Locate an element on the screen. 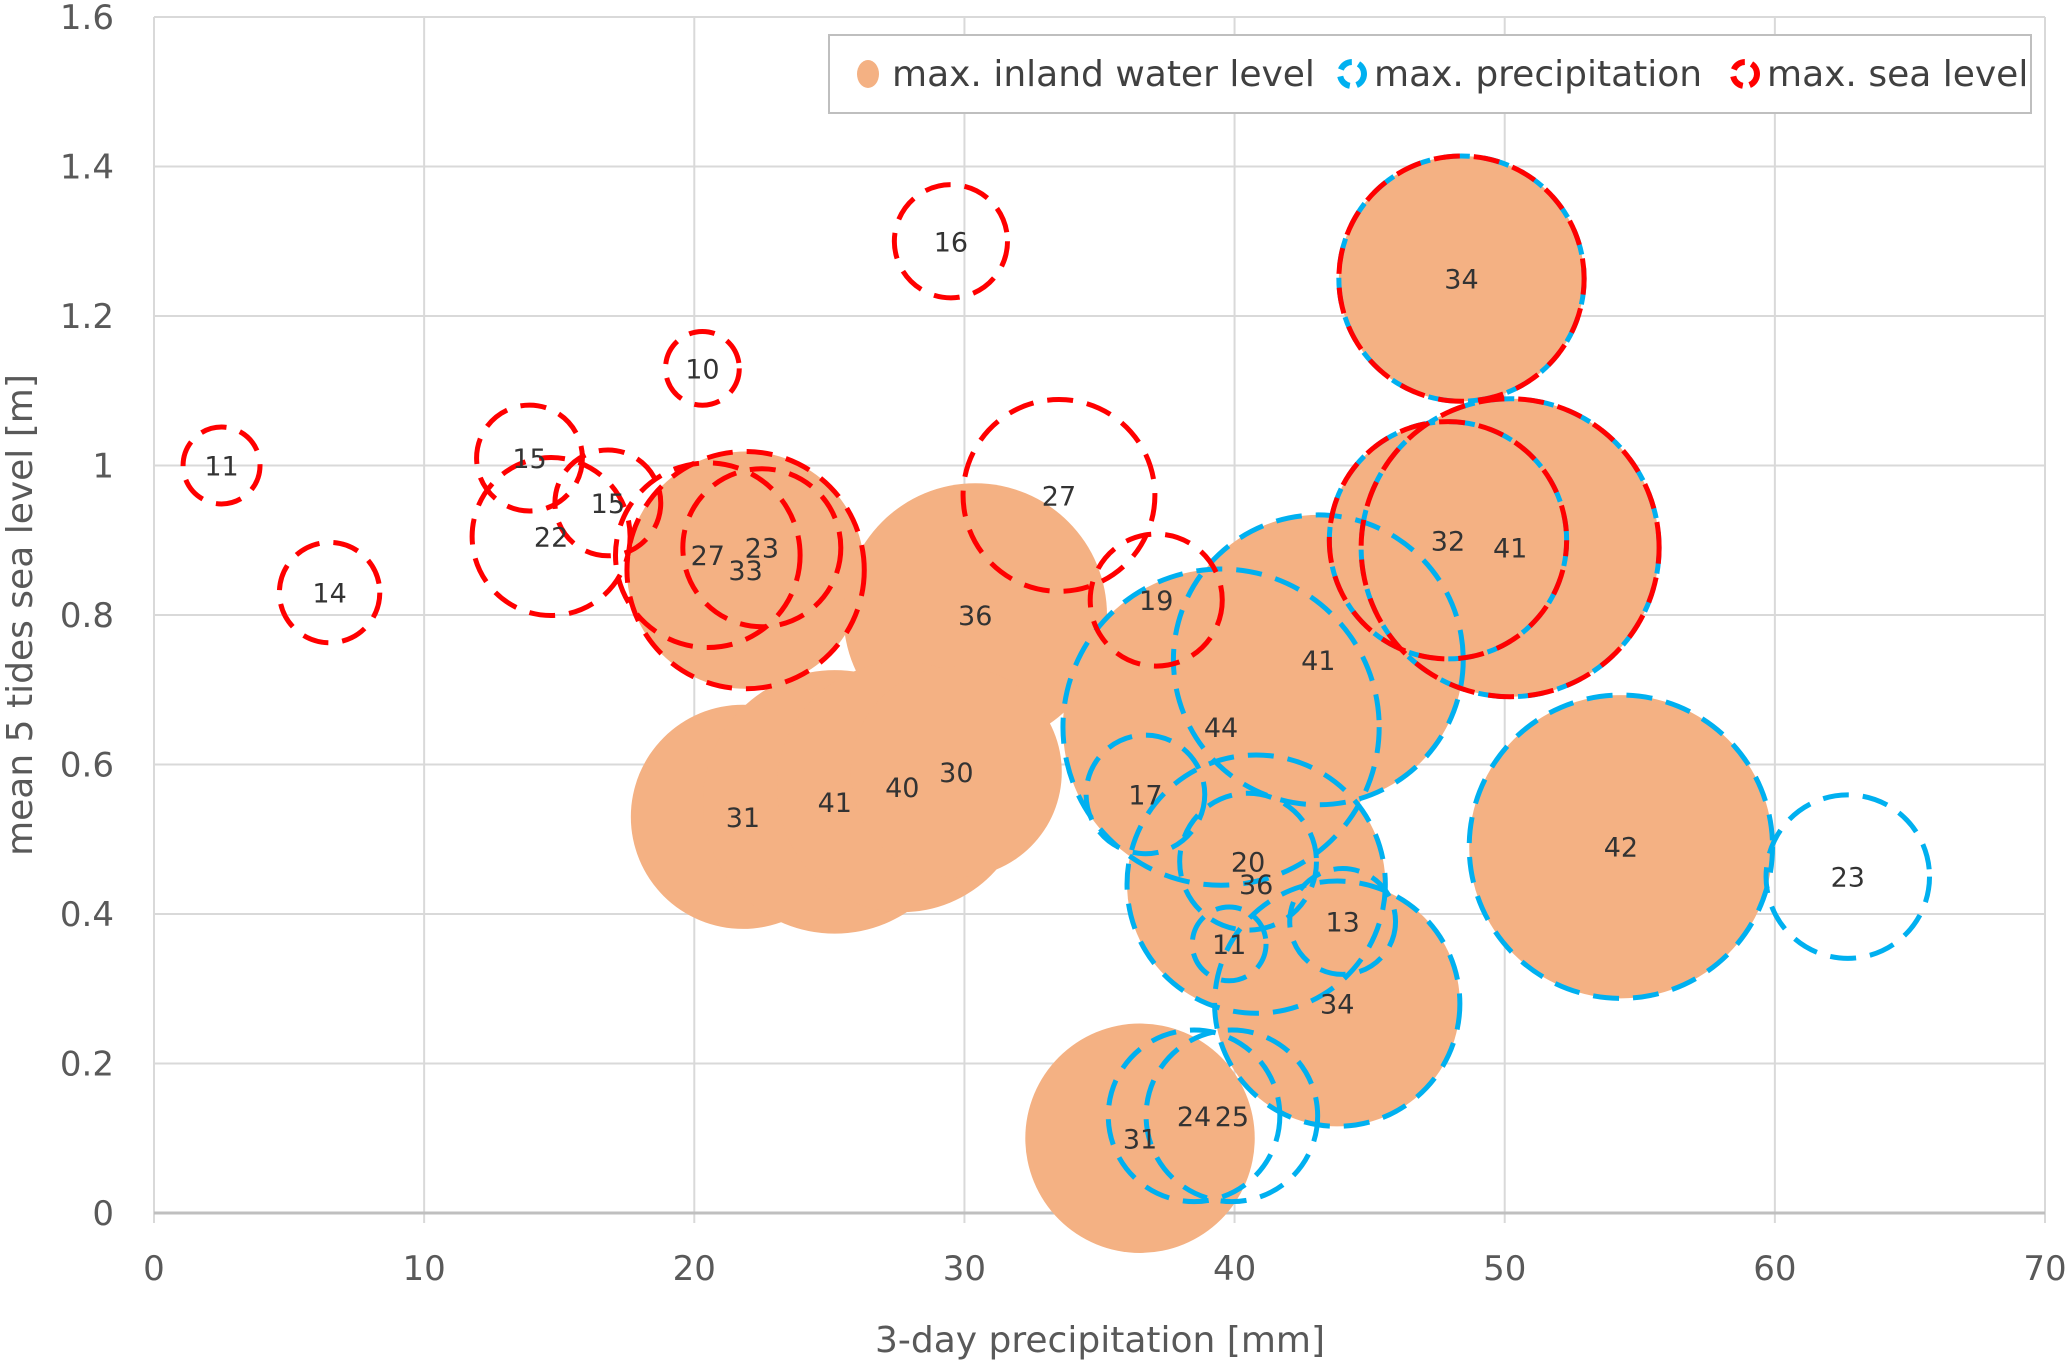  bubble-label: 22 is located at coordinates (551, 538).